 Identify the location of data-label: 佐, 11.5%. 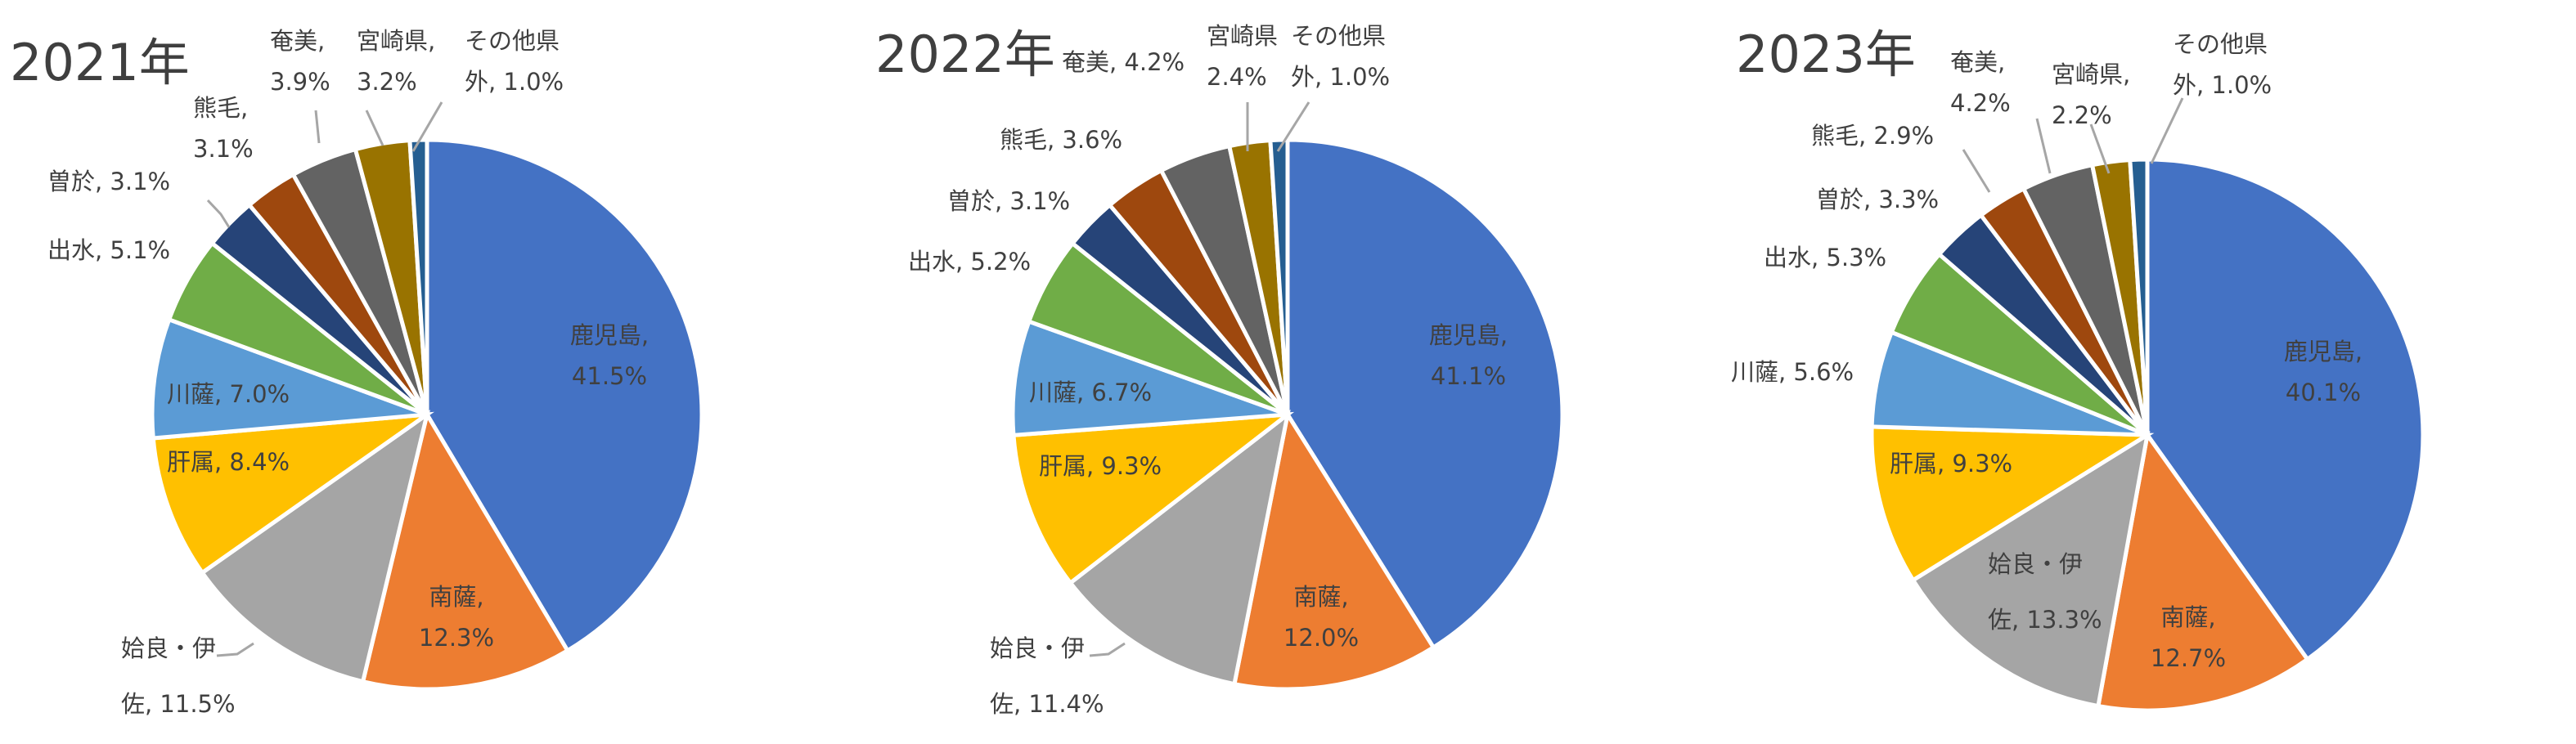
(178, 704).